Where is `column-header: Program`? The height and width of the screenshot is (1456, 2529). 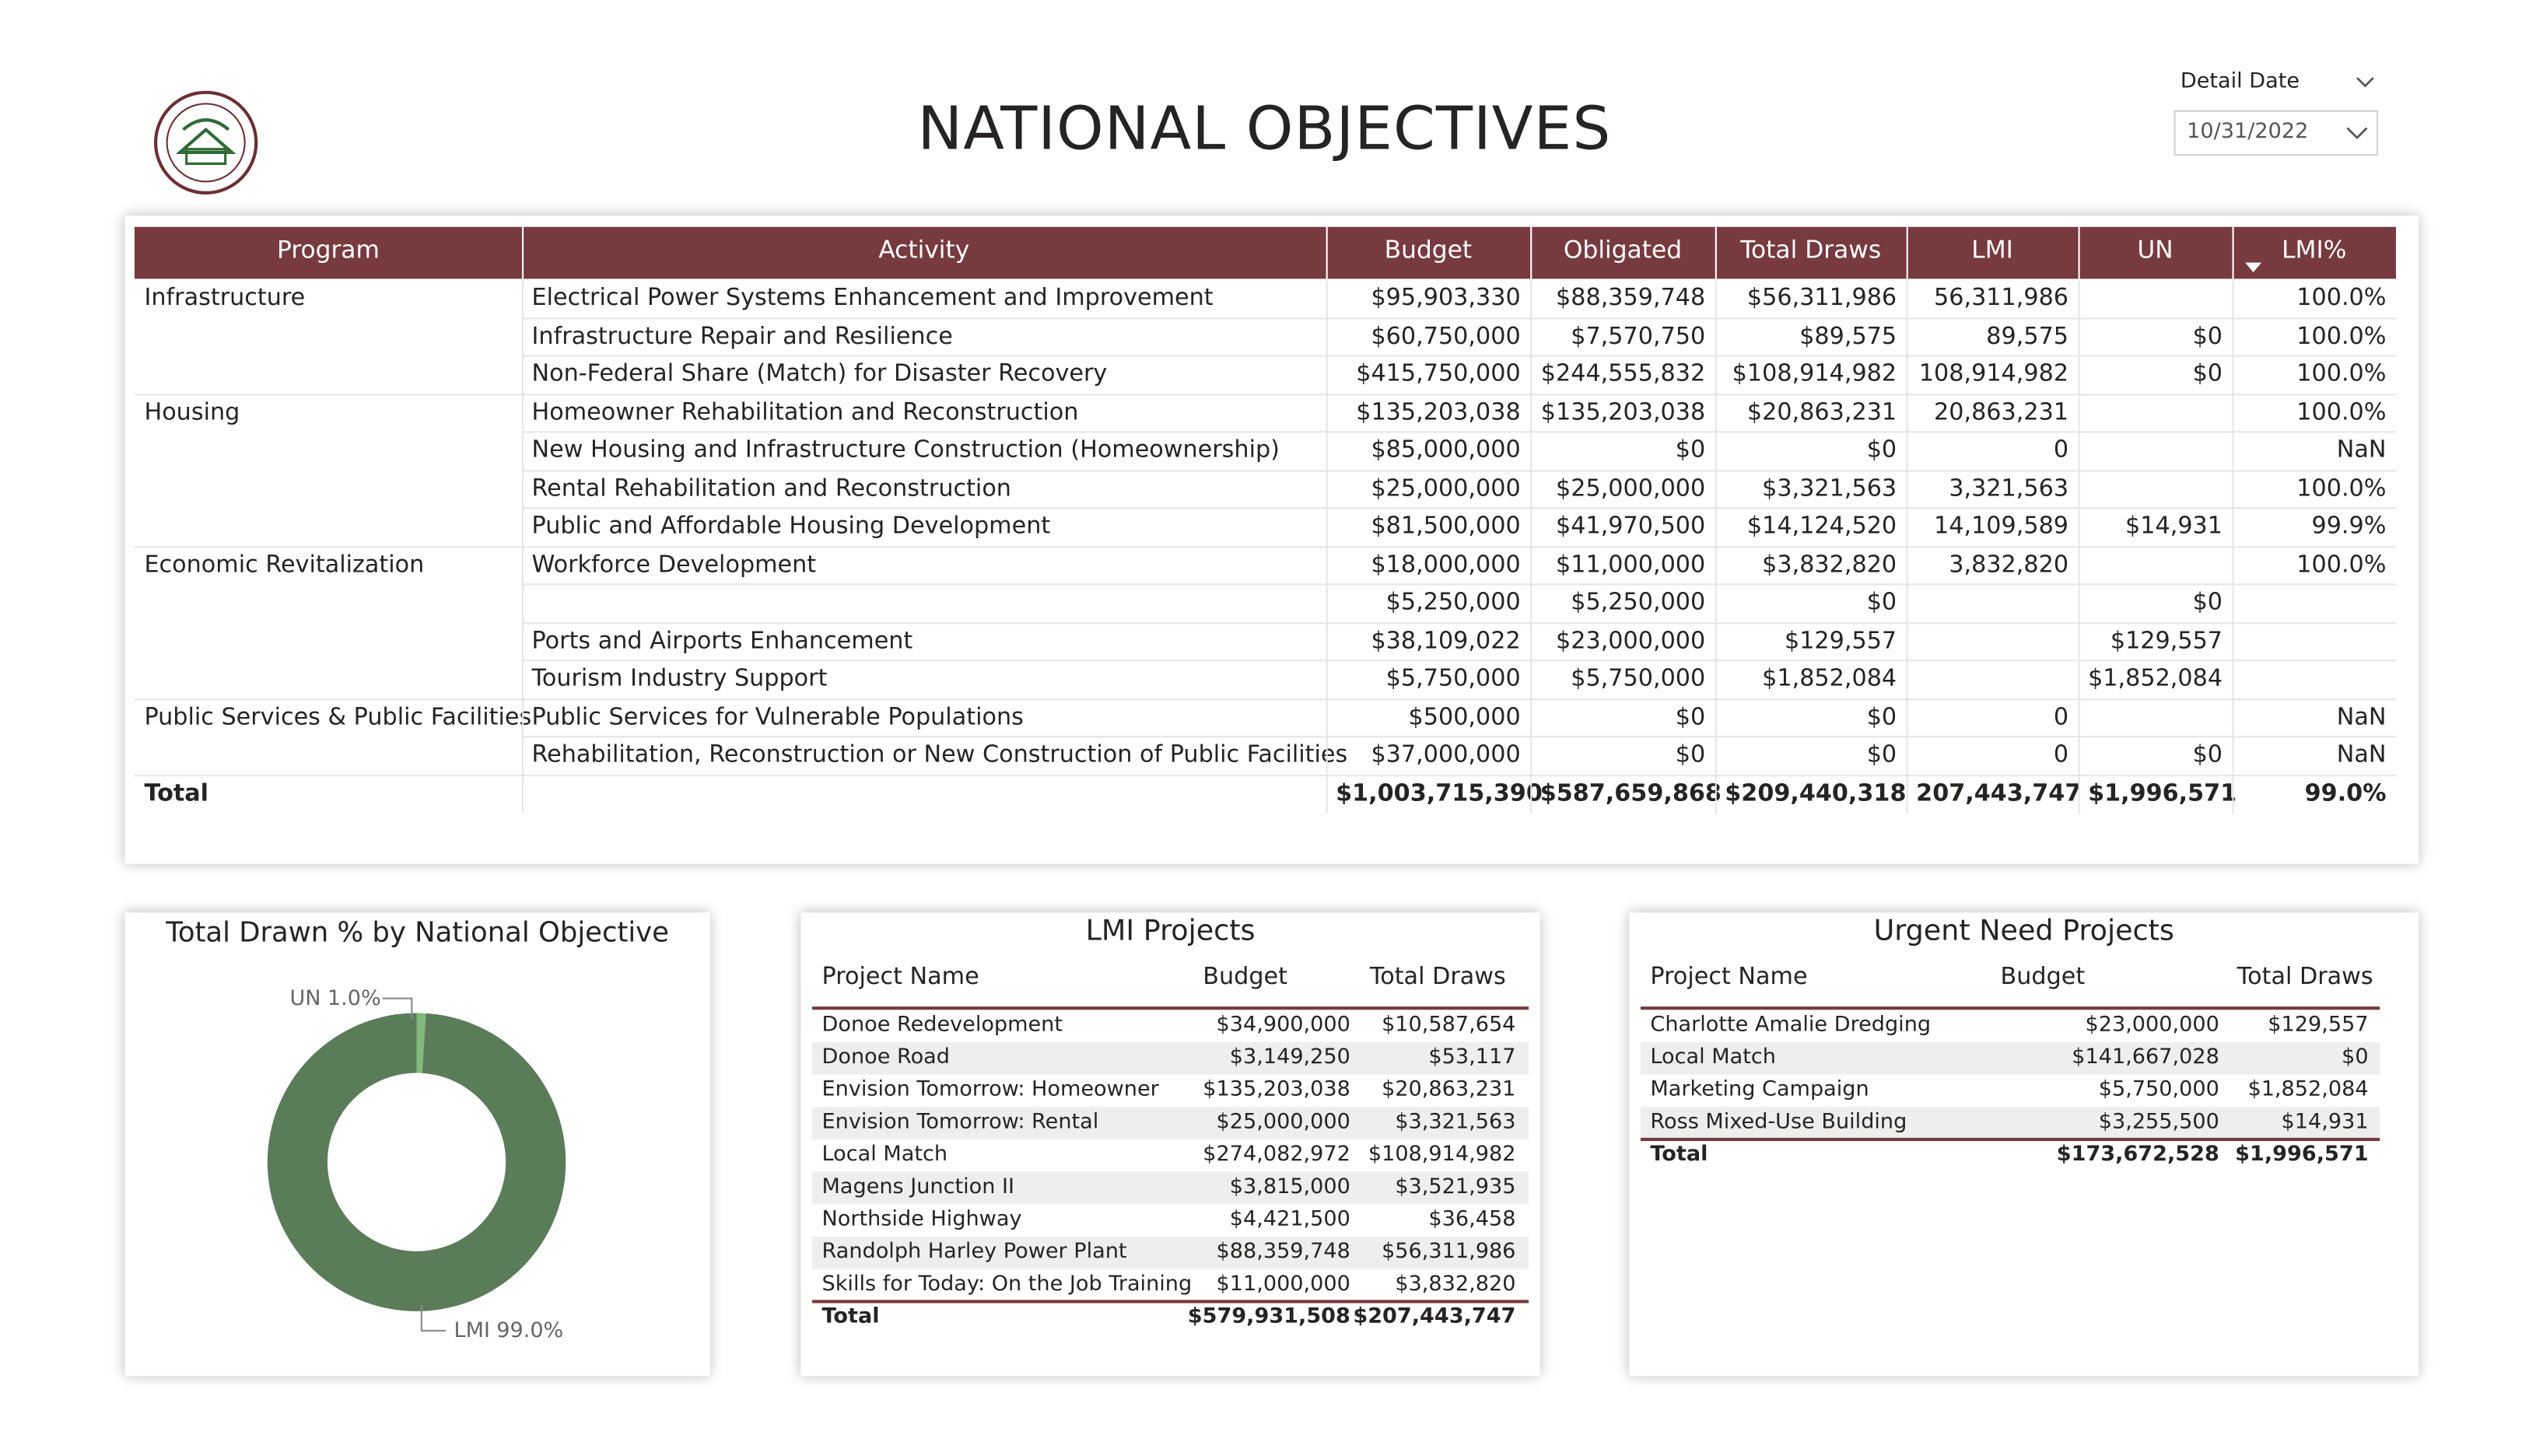 column-header: Program is located at coordinates (328, 250).